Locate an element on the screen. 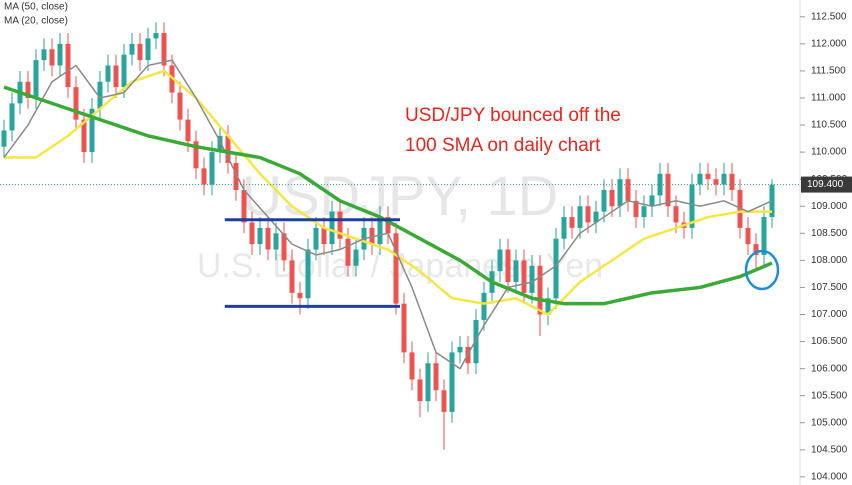 Image resolution: width=852 pixels, height=485 pixels. y-tick-label: 112.500 is located at coordinates (829, 16).